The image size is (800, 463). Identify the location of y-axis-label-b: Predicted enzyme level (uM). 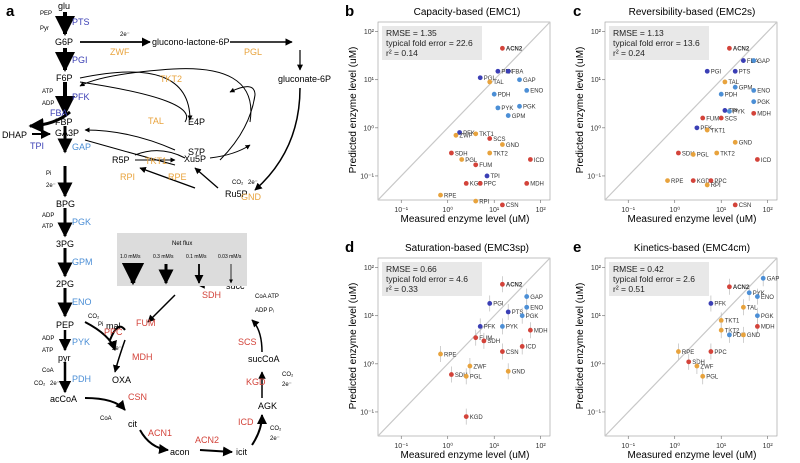
(353, 110).